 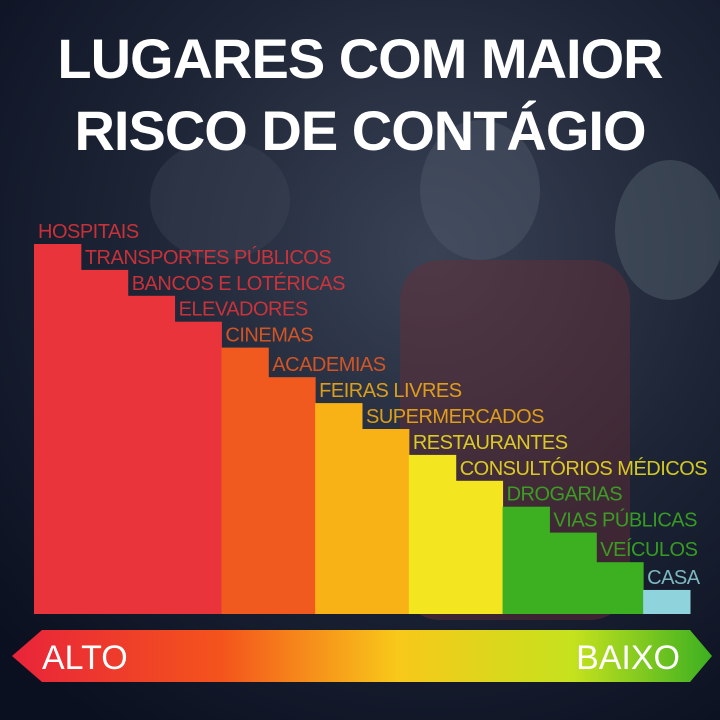 What do you see at coordinates (88, 232) in the screenshot?
I see `bar-label: HOSPITAIS` at bounding box center [88, 232].